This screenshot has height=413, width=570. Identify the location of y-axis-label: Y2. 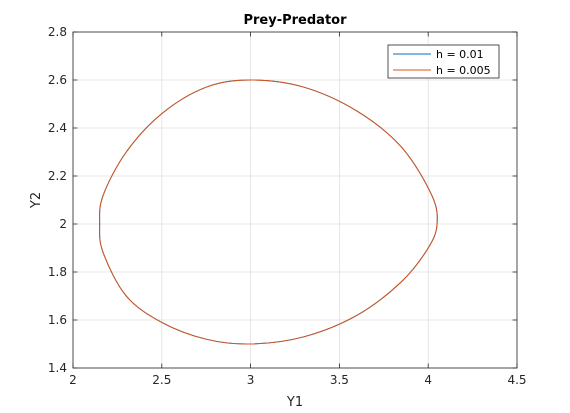
(36, 200).